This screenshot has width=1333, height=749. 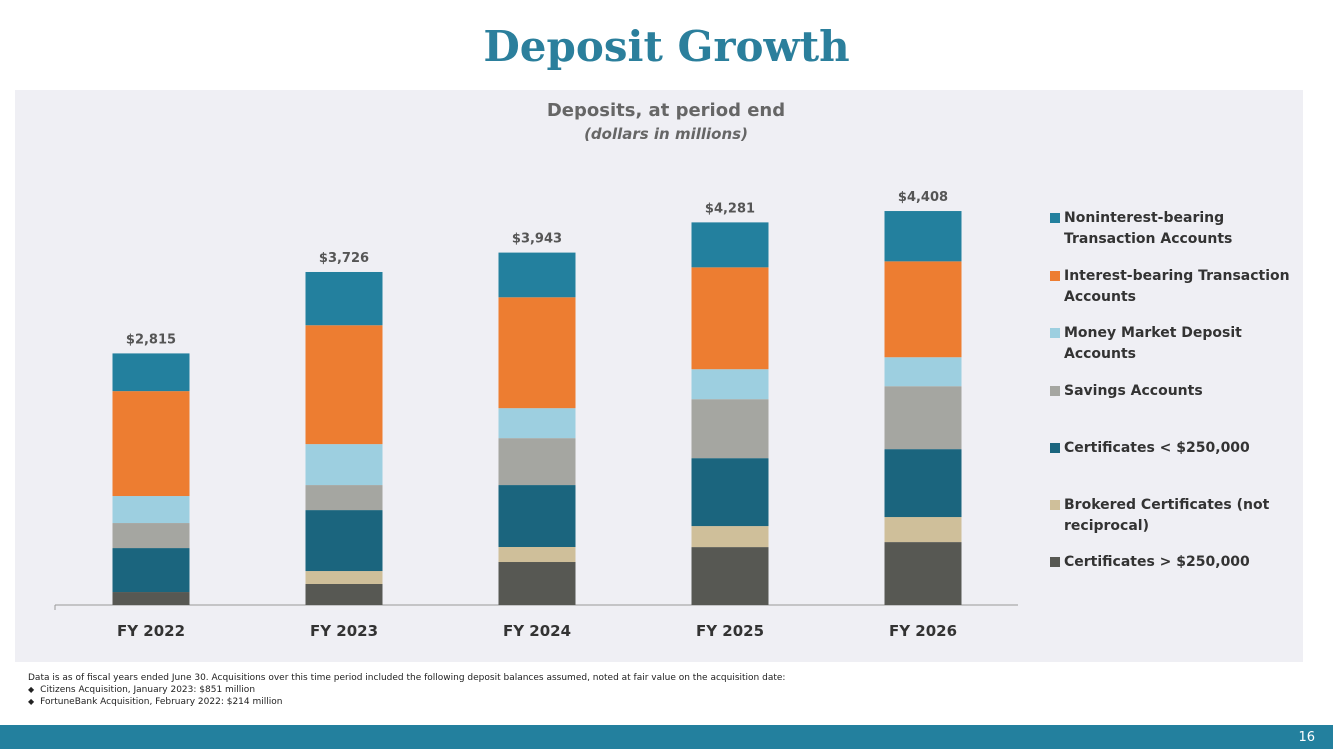 I want to click on legend-item: Money Market Deposit Accounts, so click(x=1182, y=344).